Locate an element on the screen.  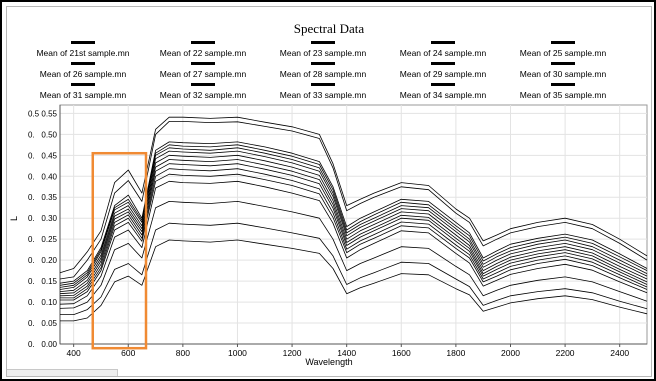
legend-label: Mean of 28 sample.mn is located at coordinates (323, 74).